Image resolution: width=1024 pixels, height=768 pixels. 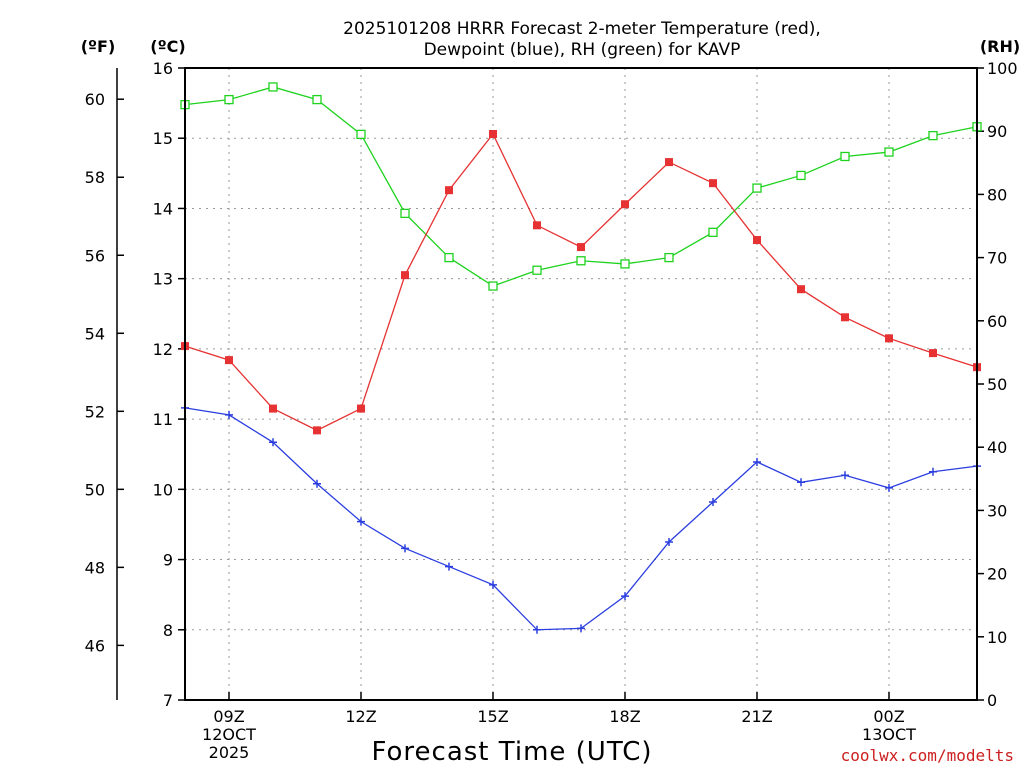 I want to click on celsius-unit-label: (ºC), so click(x=167, y=46).